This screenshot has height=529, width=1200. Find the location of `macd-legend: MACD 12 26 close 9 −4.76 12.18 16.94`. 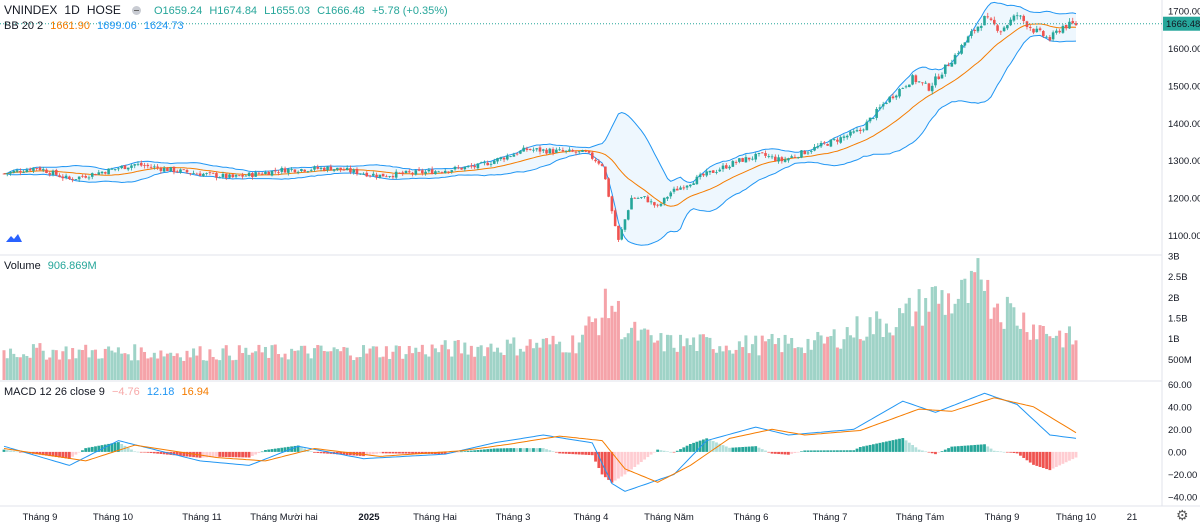

macd-legend: MACD 12 26 close 9 −4.76 12.18 16.94 is located at coordinates (108, 392).